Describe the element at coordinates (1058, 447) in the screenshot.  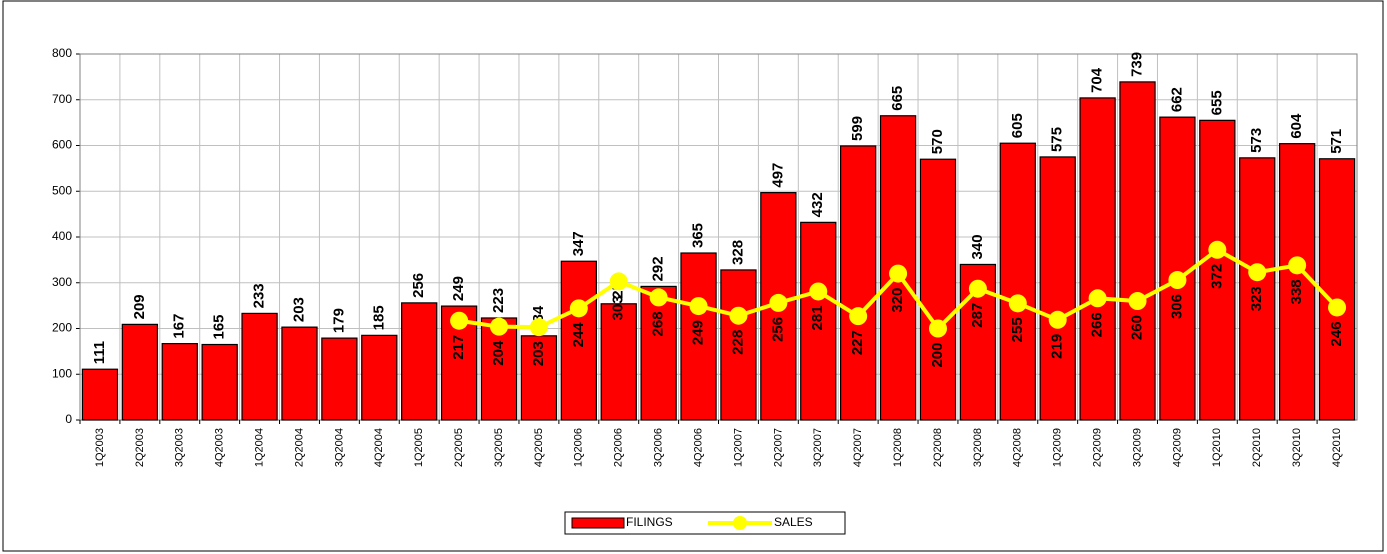
I see `x-tick-label: 1Q2009` at that location.